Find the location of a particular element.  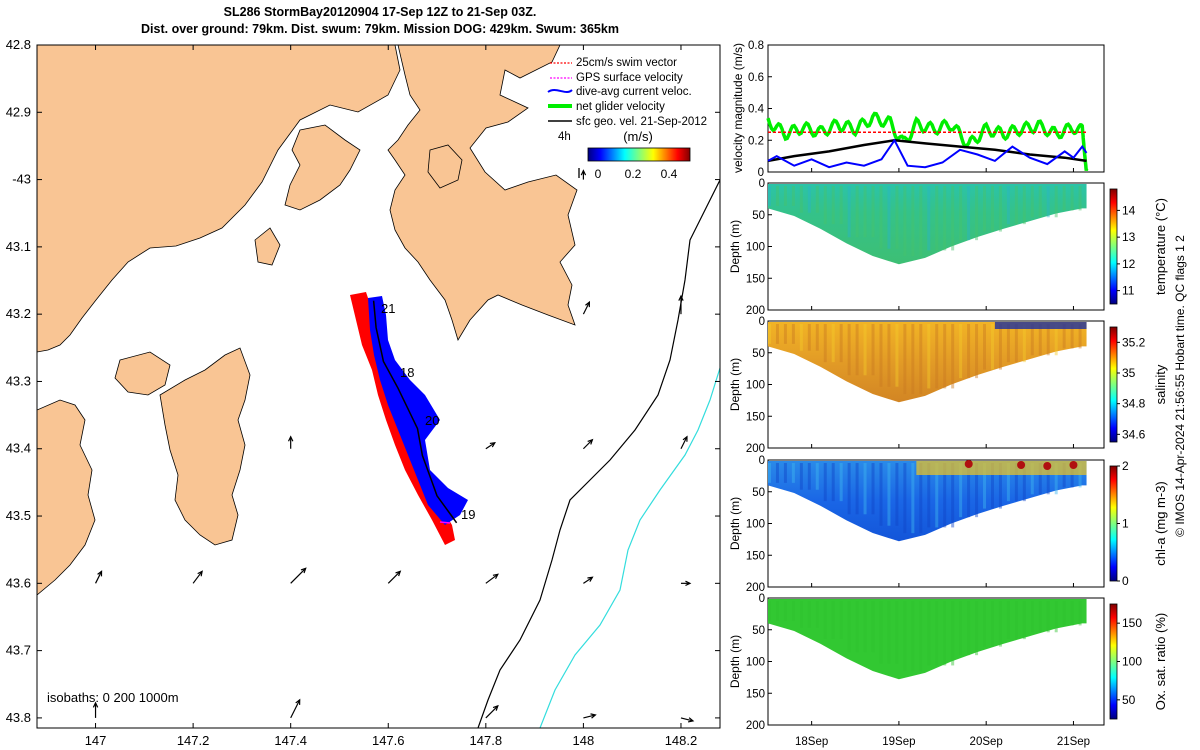

colorbar-tick-label: 1 is located at coordinates (1125, 524).